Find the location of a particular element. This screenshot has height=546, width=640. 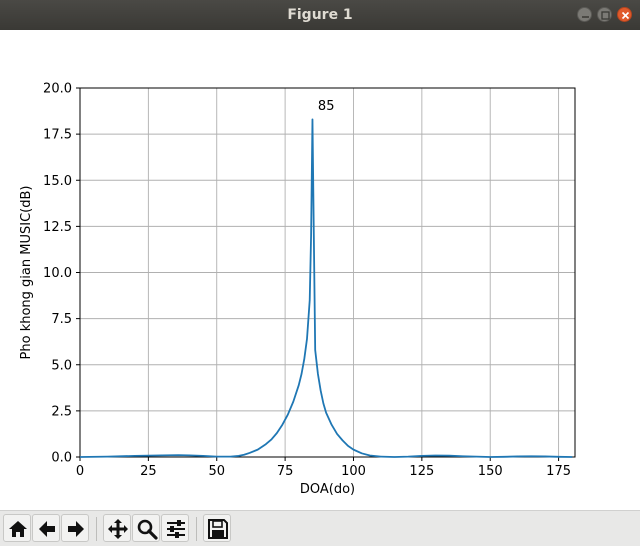

y-tick-label: 10.0 is located at coordinates (57, 273).